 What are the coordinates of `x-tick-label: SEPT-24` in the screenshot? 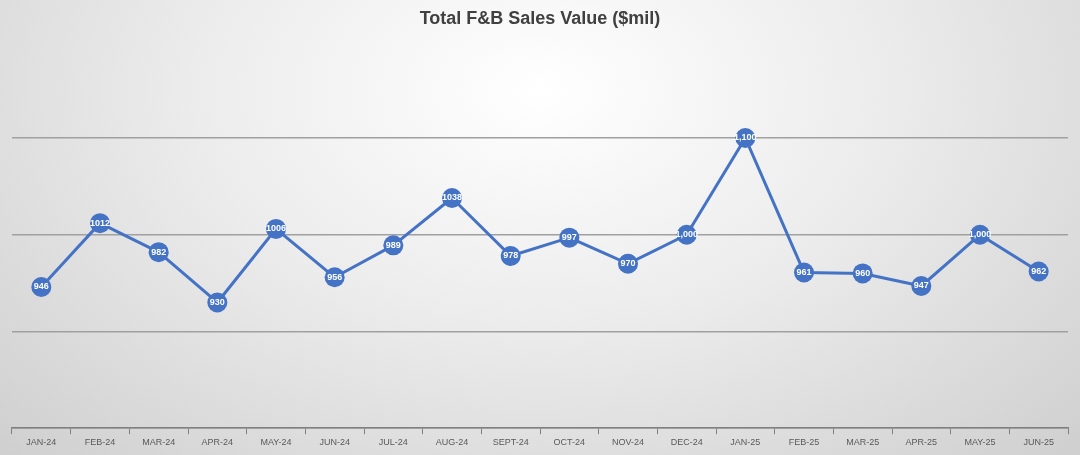 It's located at (510, 442).